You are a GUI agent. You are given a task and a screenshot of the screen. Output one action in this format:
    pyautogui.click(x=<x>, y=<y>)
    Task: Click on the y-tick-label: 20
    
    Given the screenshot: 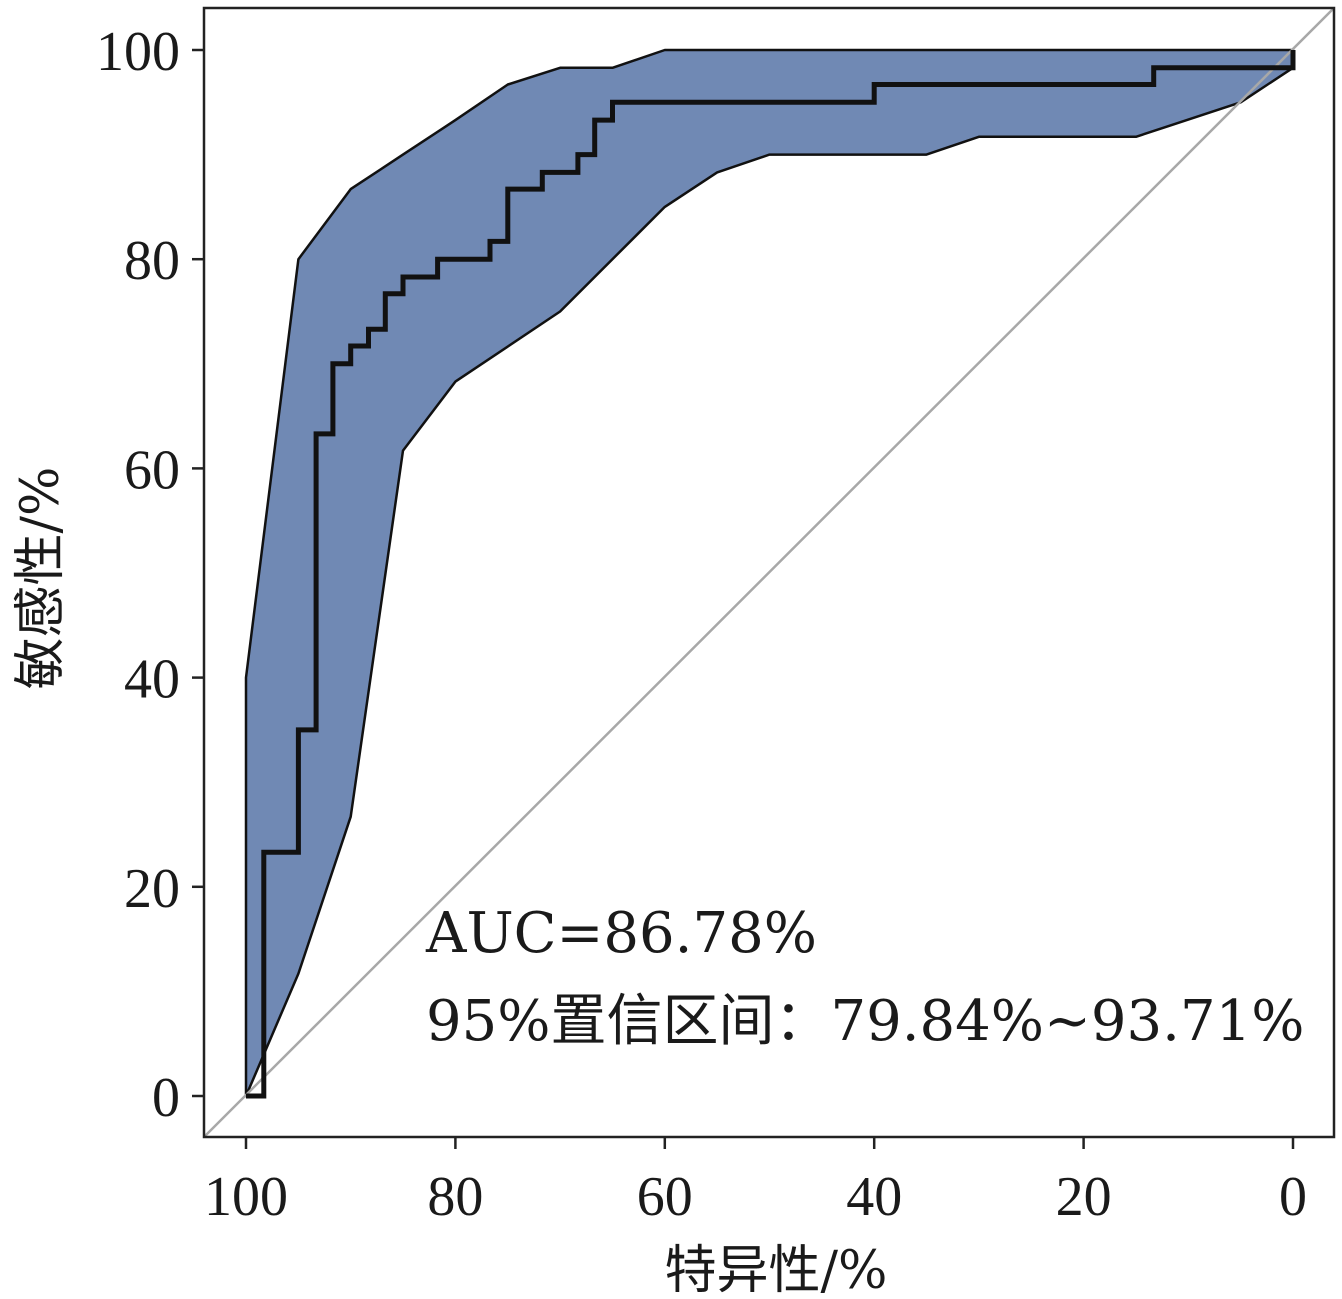 What is the action you would take?
    pyautogui.click(x=152, y=889)
    